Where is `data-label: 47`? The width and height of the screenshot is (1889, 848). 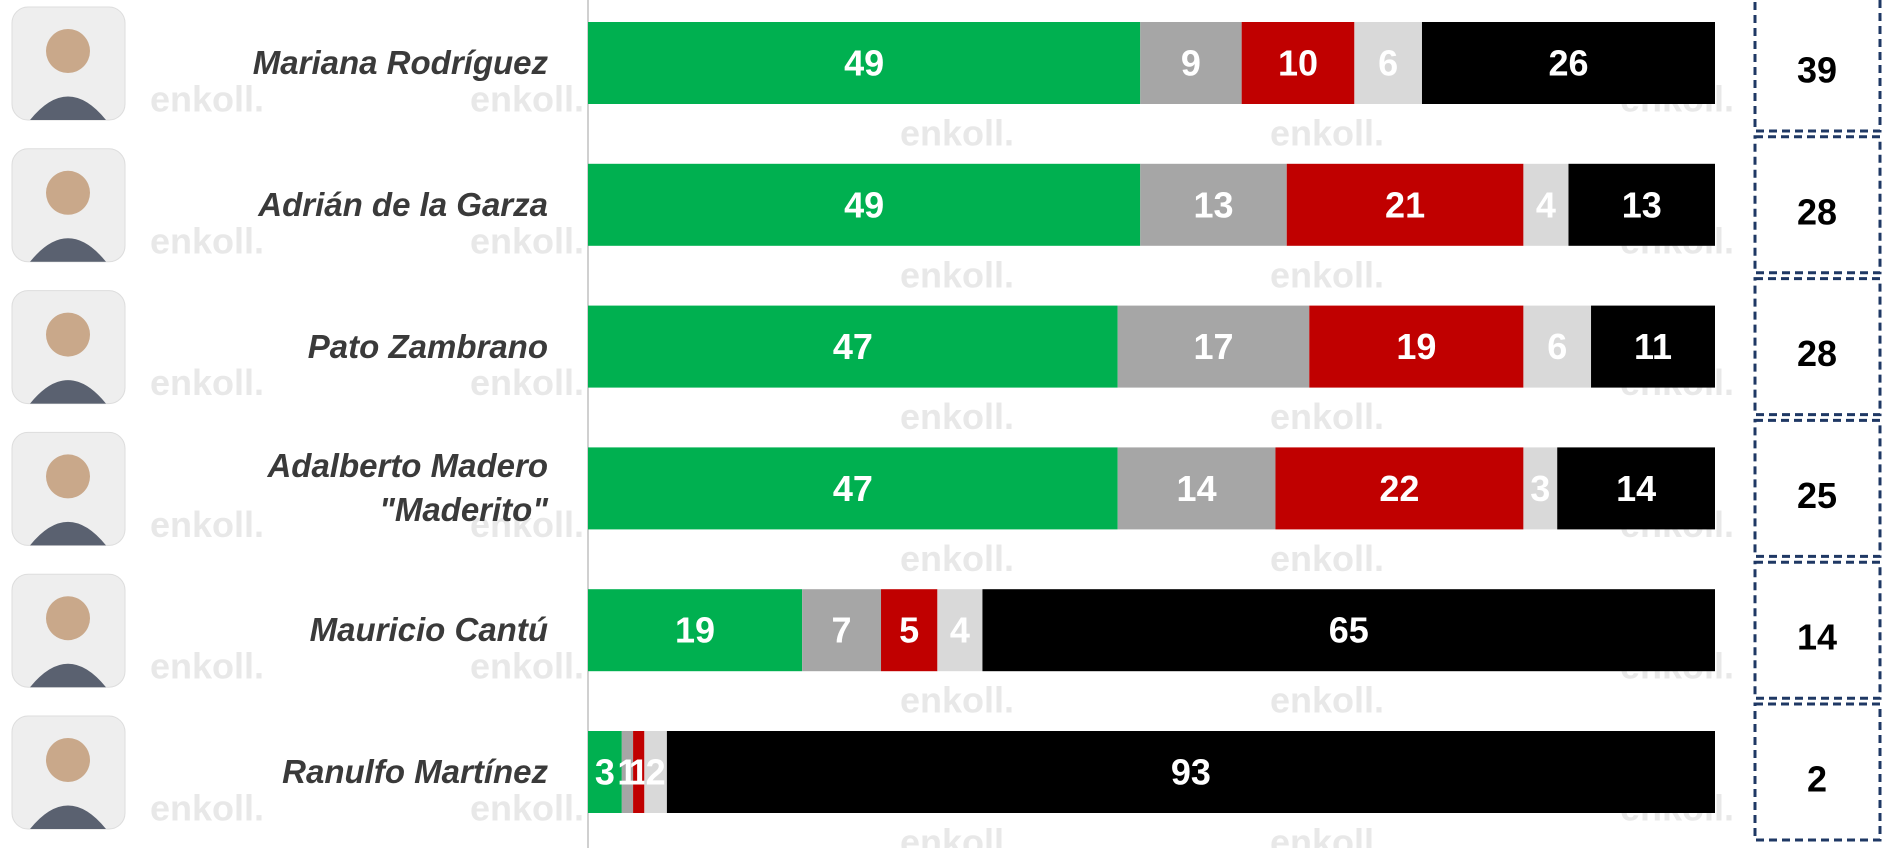 data-label: 47 is located at coordinates (853, 488).